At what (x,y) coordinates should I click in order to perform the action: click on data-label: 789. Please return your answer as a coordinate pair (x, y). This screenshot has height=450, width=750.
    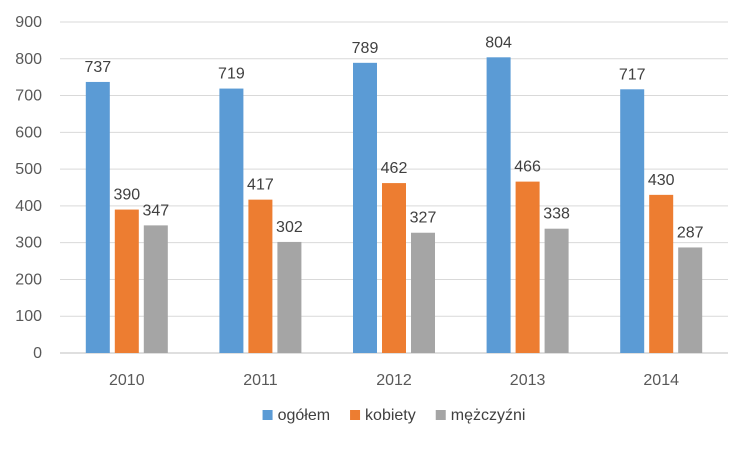
    Looking at the image, I should click on (365, 48).